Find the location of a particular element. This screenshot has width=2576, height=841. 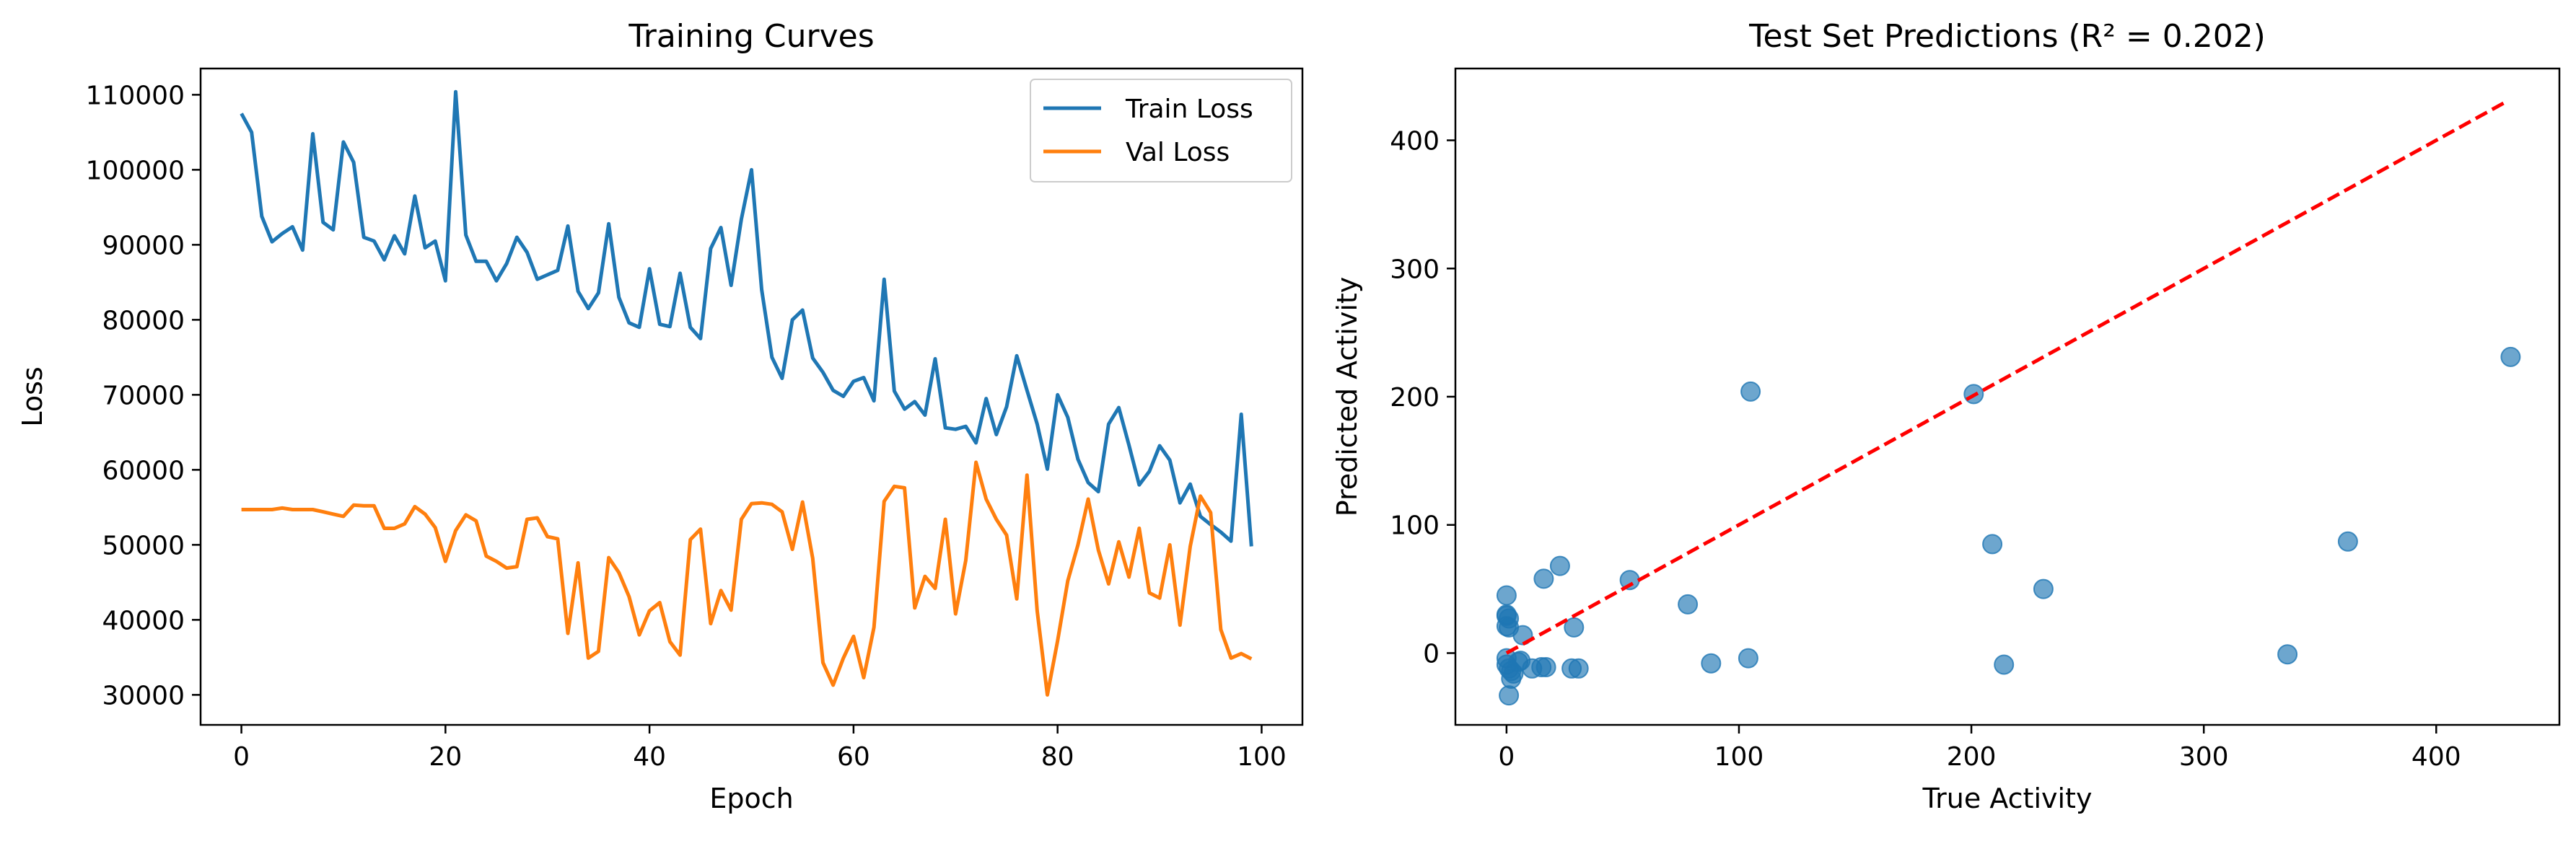

y-tick-label: 50000 is located at coordinates (143, 545).